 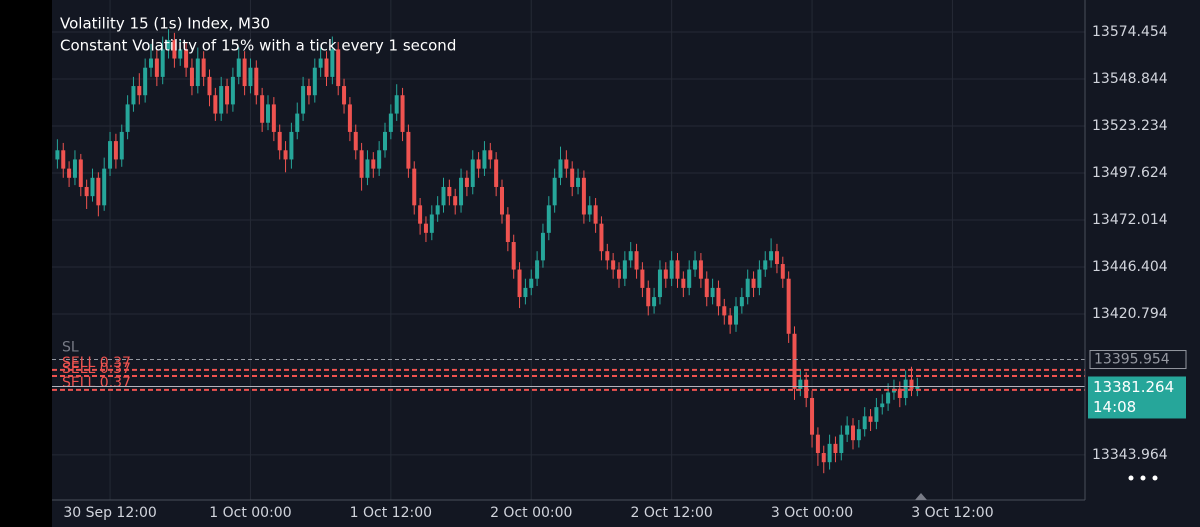 What do you see at coordinates (1133, 387) in the screenshot?
I see `price-label: 13381.264` at bounding box center [1133, 387].